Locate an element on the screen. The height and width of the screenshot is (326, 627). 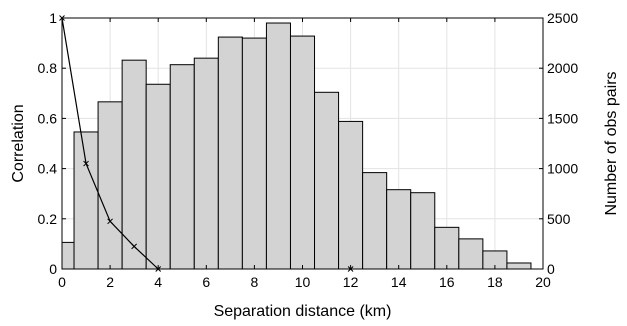
y-left-tick-label: 0.4 is located at coordinates (48, 169).